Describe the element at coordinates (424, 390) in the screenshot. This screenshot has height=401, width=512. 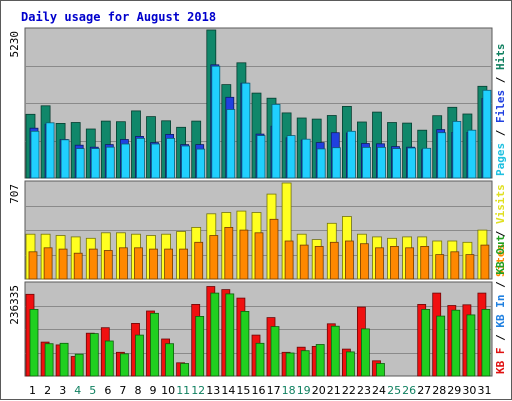
I see `x-tick-label: 27` at that location.